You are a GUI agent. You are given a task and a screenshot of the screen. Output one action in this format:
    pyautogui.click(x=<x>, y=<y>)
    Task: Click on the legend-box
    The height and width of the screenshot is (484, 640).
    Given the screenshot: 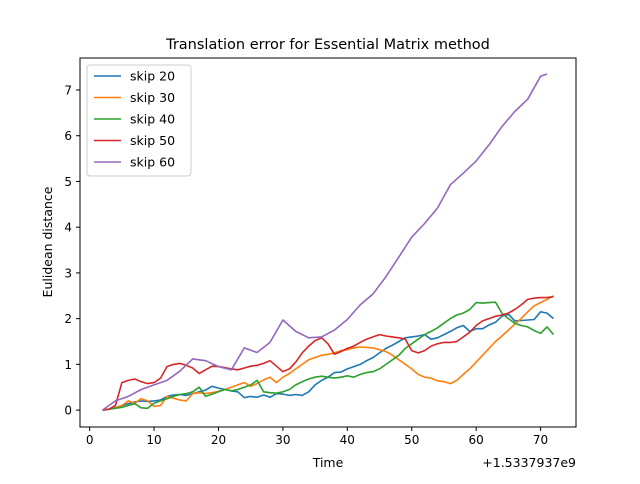 What is the action you would take?
    pyautogui.click(x=139, y=120)
    